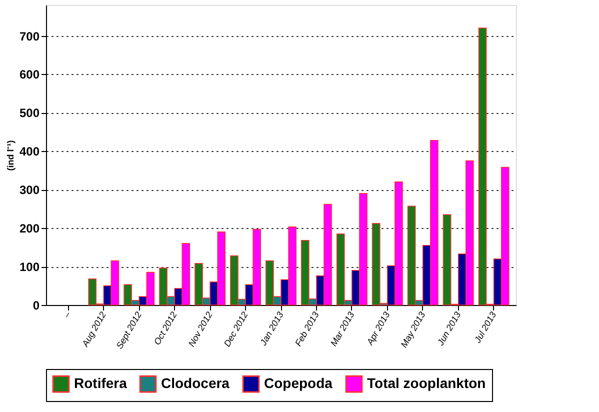 The width and height of the screenshot is (599, 412). Describe the element at coordinates (66, 314) in the screenshot. I see `x-tick-label: –` at that location.